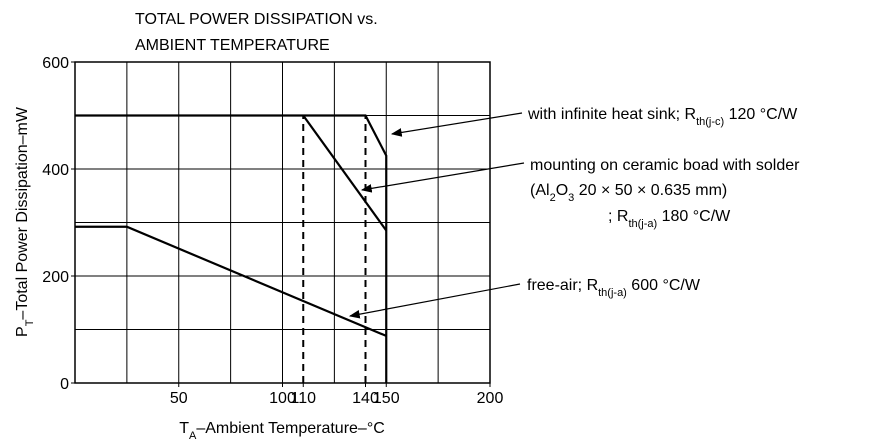  Describe the element at coordinates (282, 398) in the screenshot. I see `x-tick-label: 100` at that location.